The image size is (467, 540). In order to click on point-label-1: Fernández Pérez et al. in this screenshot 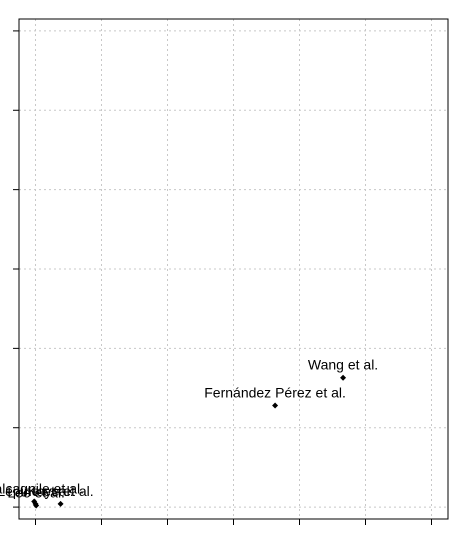, I will do `click(275, 393)`.